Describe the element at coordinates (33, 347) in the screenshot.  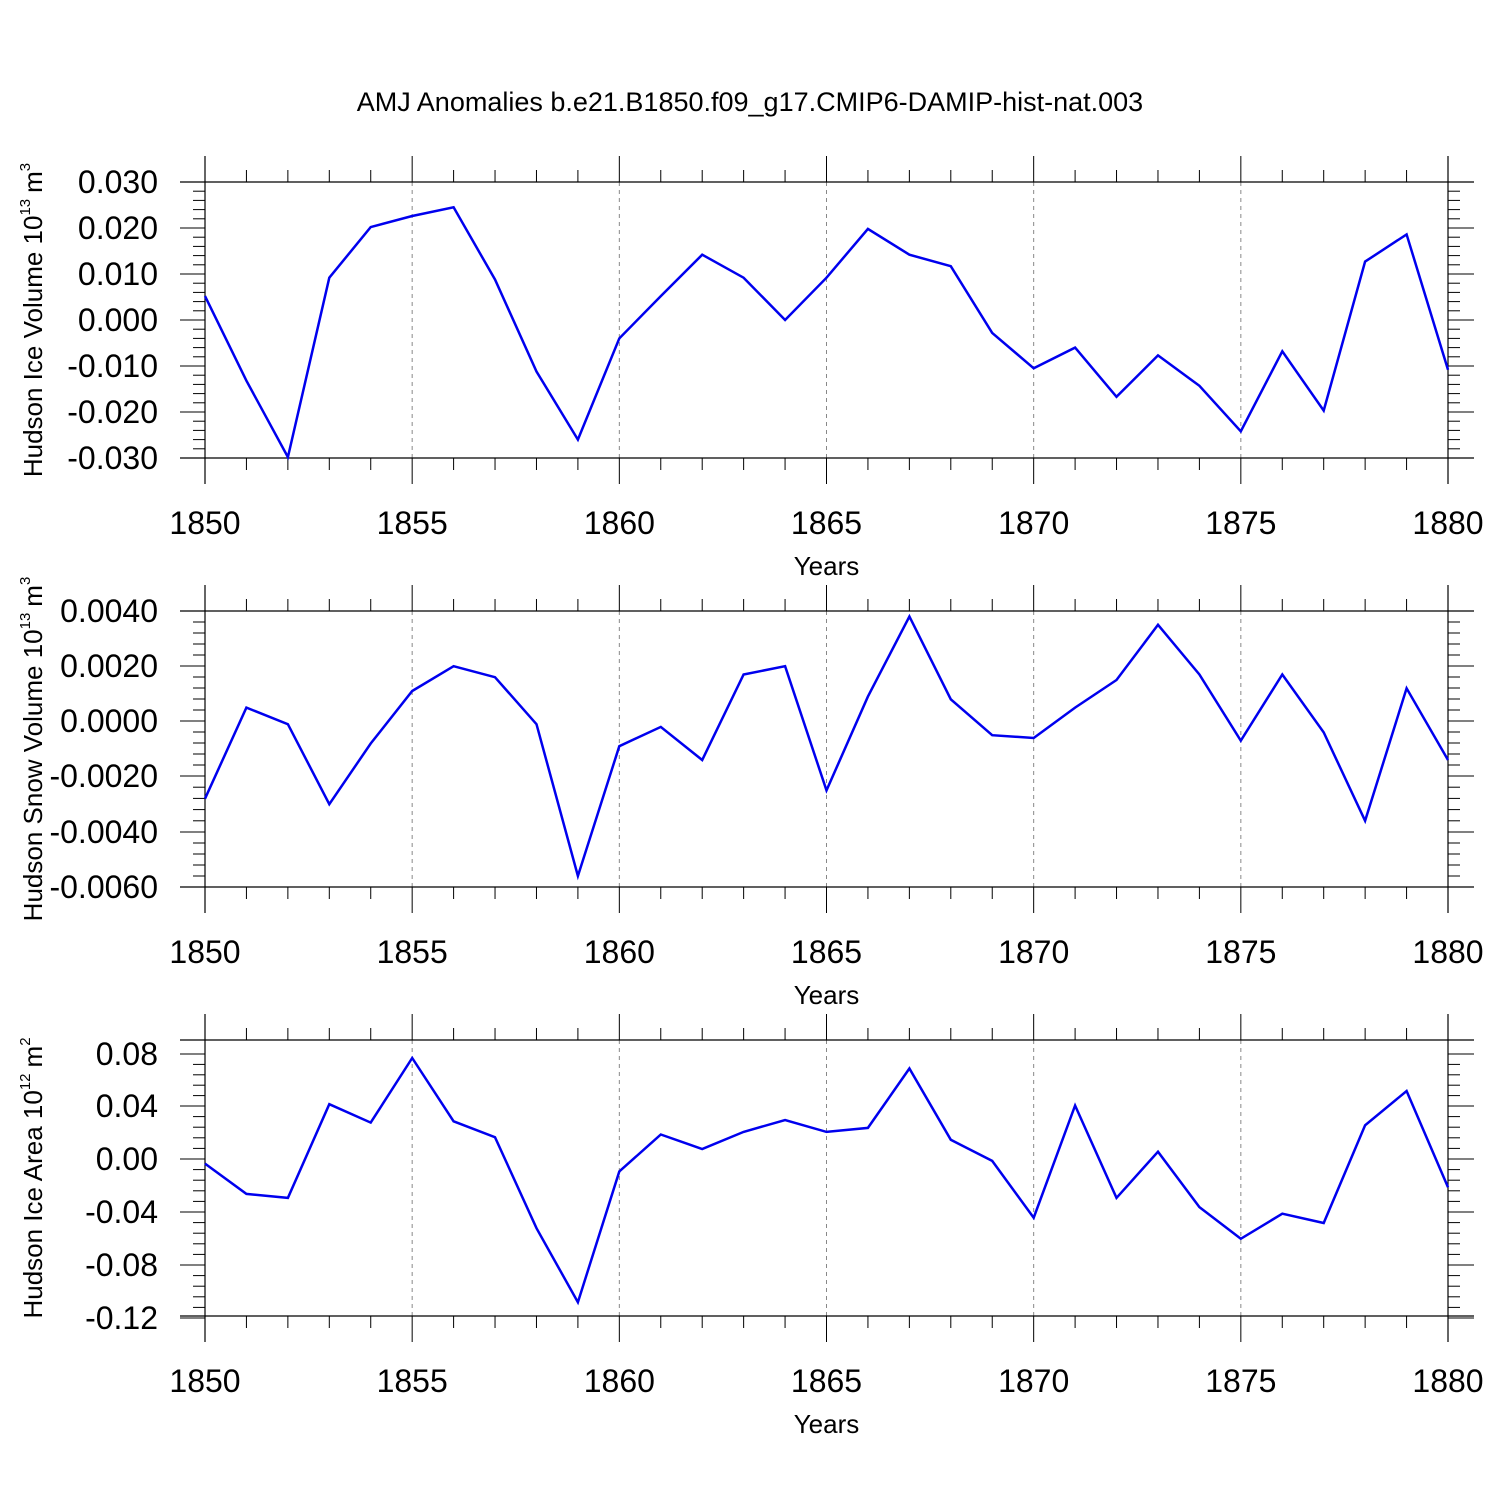
I see `y-axis-label-main: Hudson Ice Volume 10` at that location.